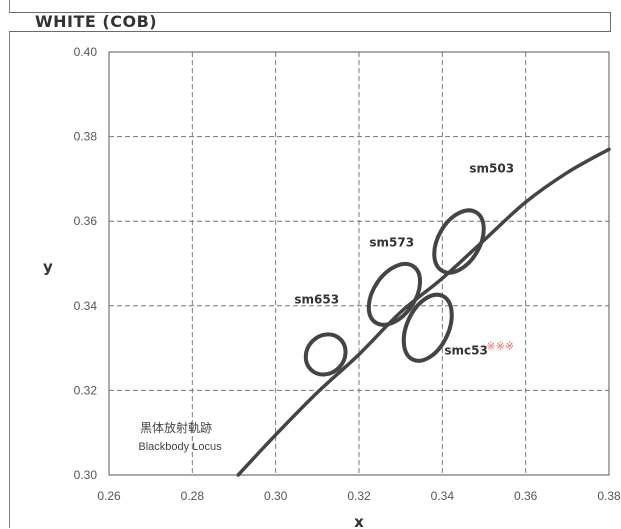 This screenshot has height=529, width=621. What do you see at coordinates (459, 241) in the screenshot?
I see `ellipse-sm503` at bounding box center [459, 241].